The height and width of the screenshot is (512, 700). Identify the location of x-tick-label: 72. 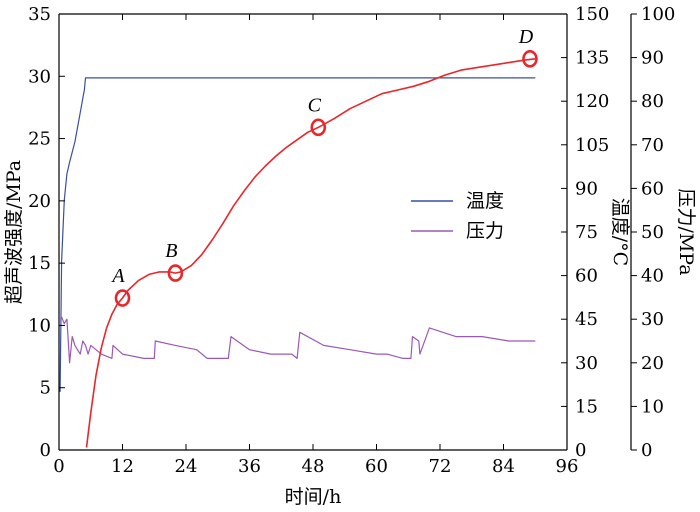
(440, 466).